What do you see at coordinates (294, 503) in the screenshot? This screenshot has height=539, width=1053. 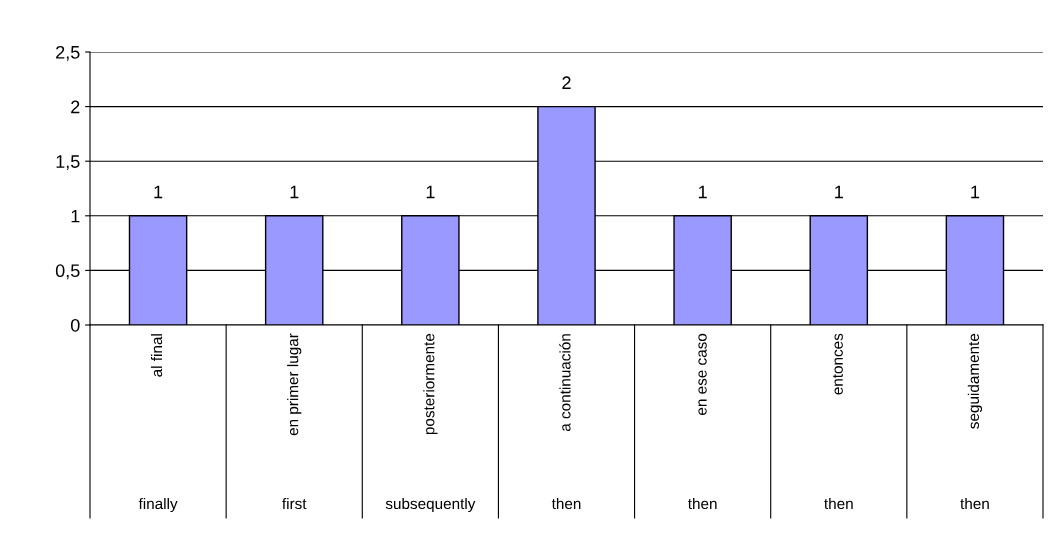 I see `text: first` at bounding box center [294, 503].